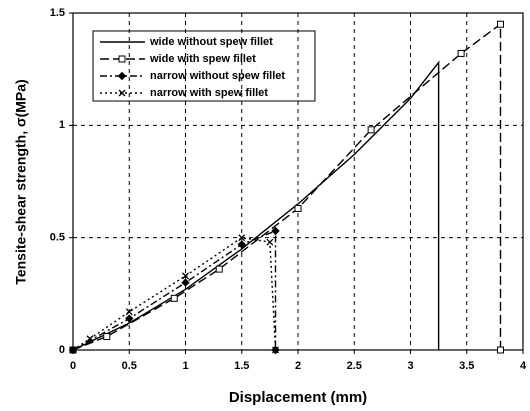 This screenshot has height=411, width=530. Describe the element at coordinates (62, 350) in the screenshot. I see `y-tick-label: 0` at that location.